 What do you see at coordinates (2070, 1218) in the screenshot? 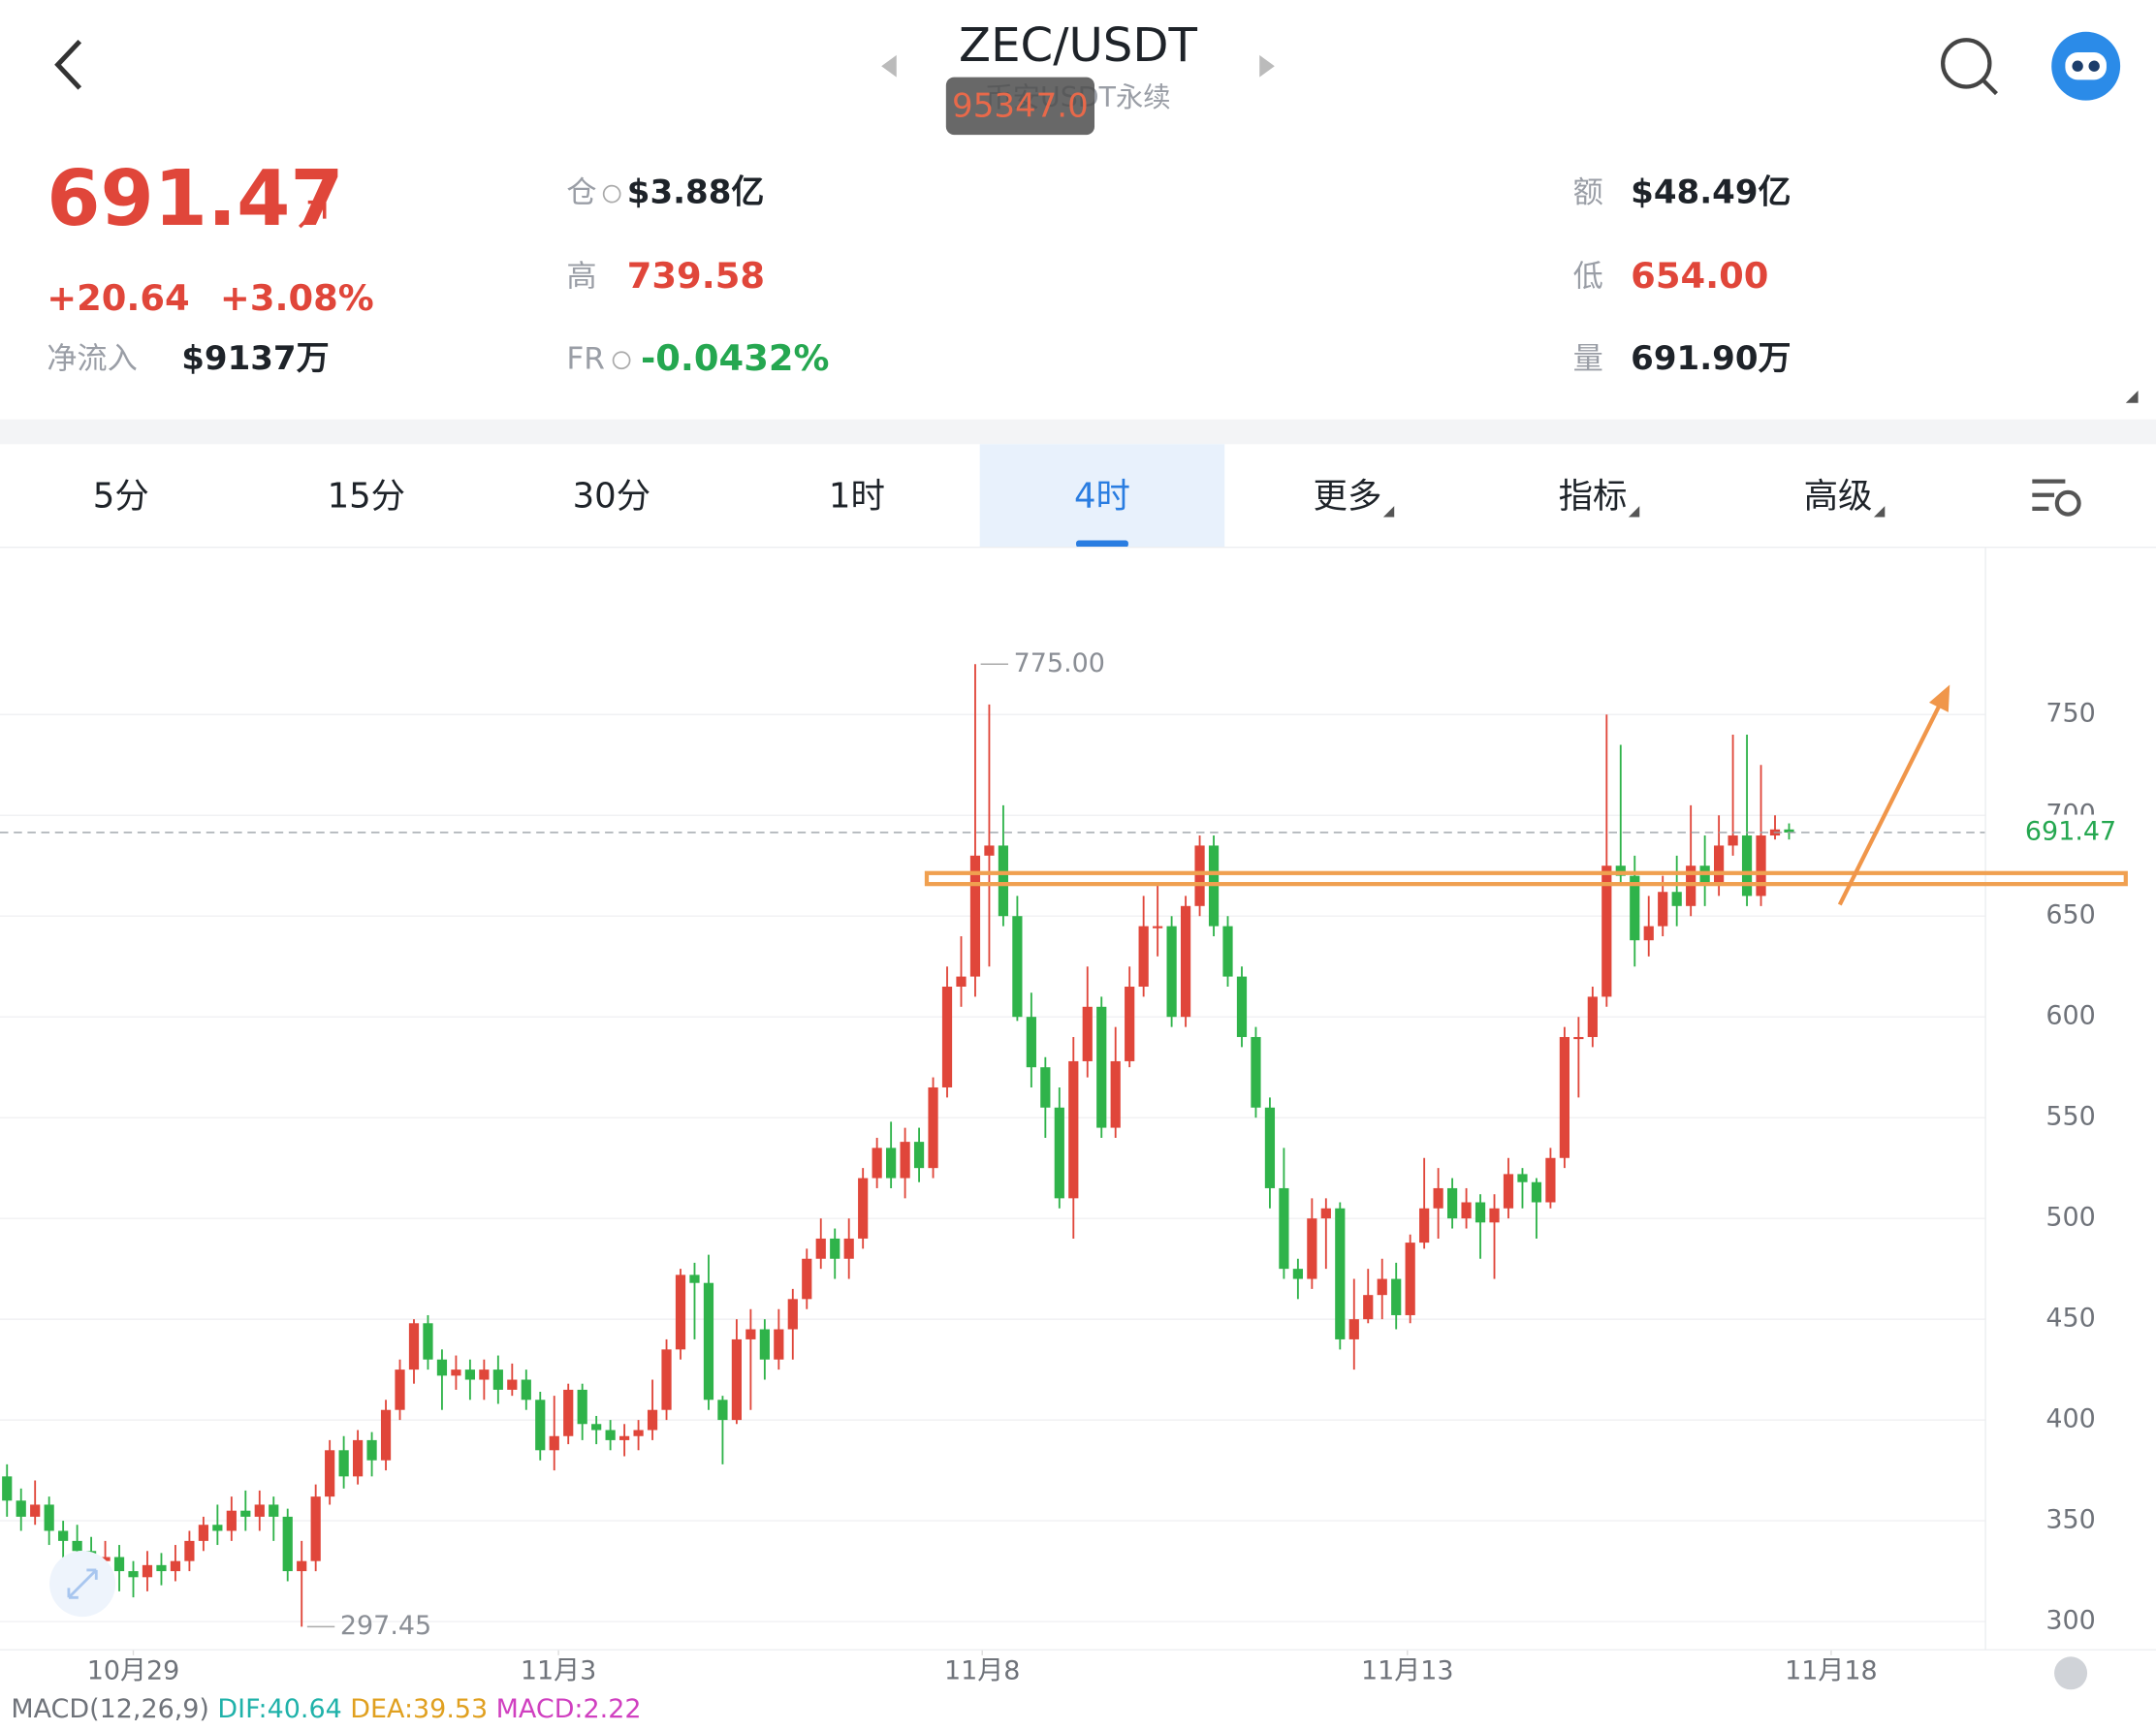
I see `y-tick-label: 500` at bounding box center [2070, 1218].